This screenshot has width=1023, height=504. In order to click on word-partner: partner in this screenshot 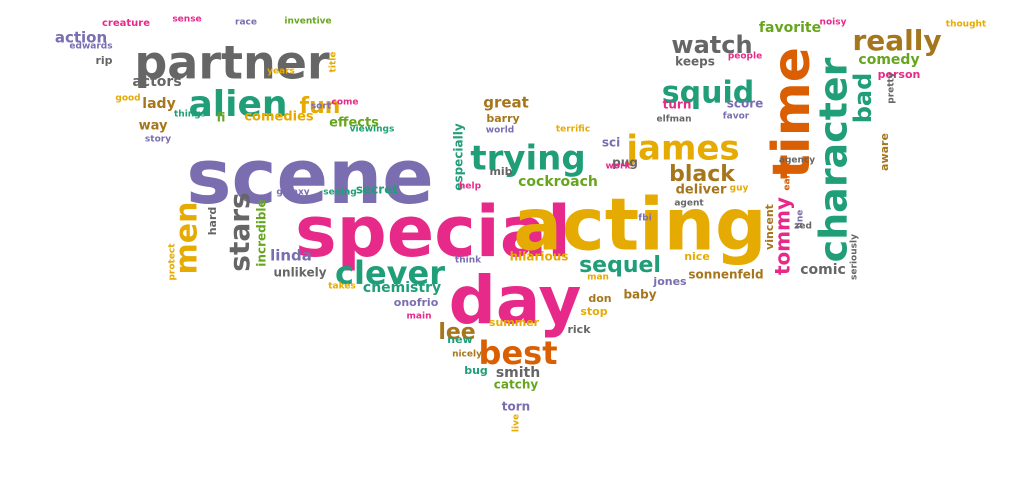, I will do `click(232, 63)`.